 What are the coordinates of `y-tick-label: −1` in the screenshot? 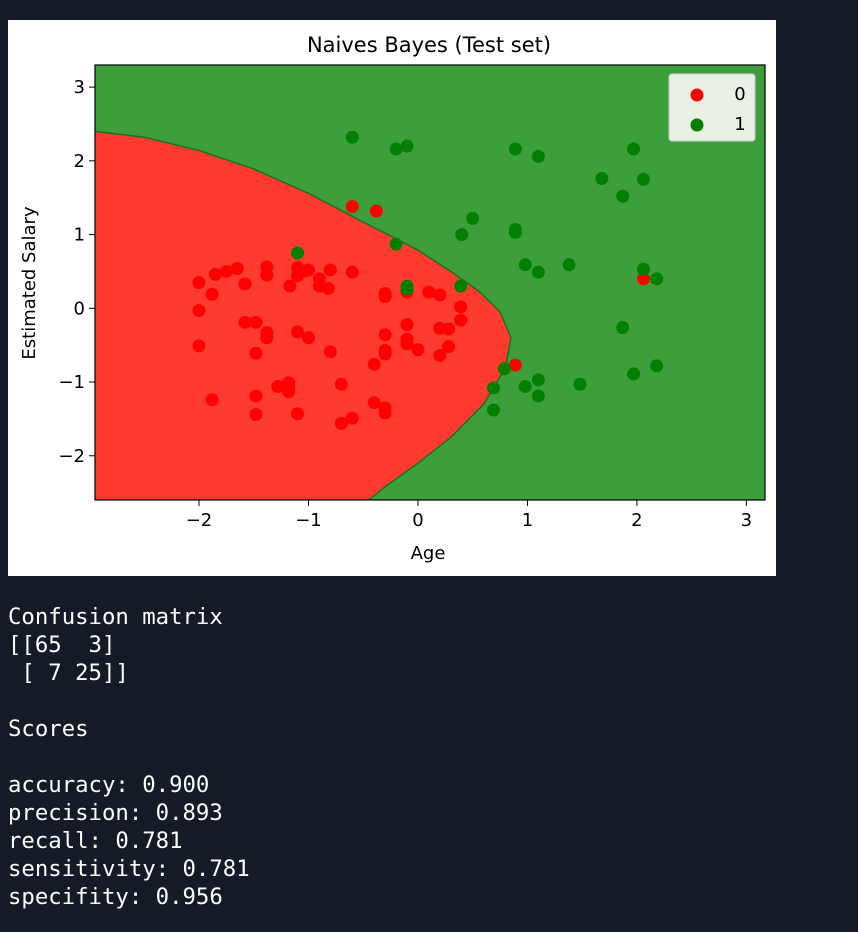 It's located at (71, 382).